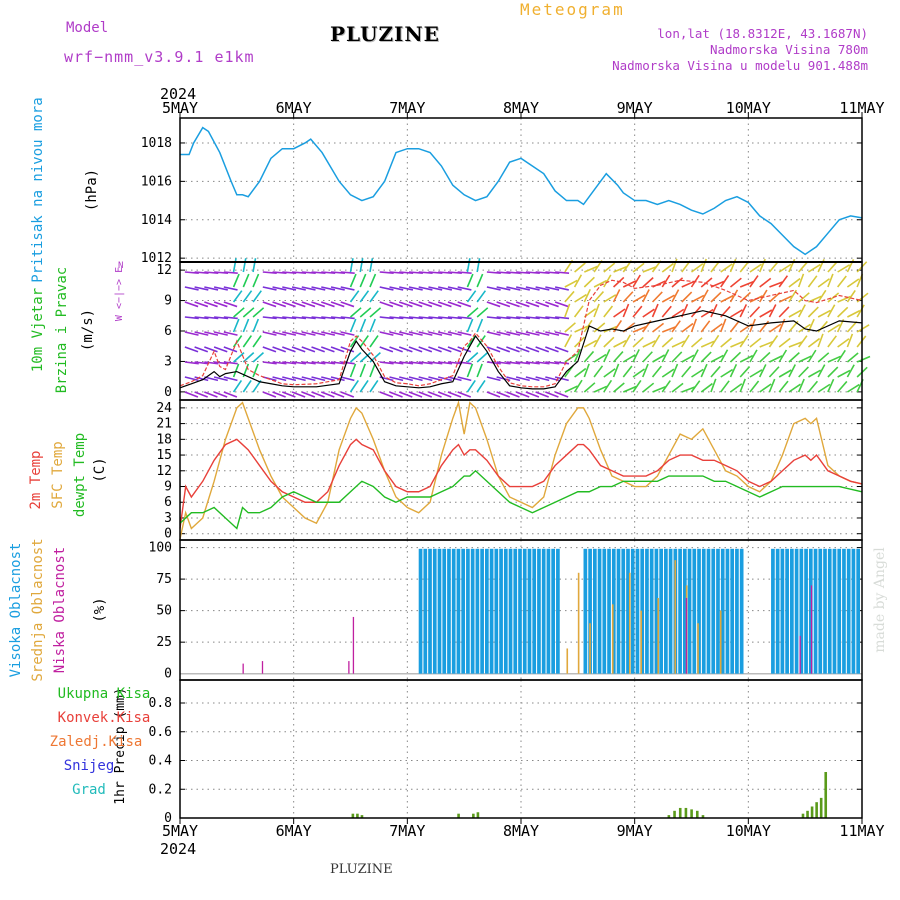  Describe the element at coordinates (811, 629) in the screenshot. I see `low-cloud-bar` at that location.